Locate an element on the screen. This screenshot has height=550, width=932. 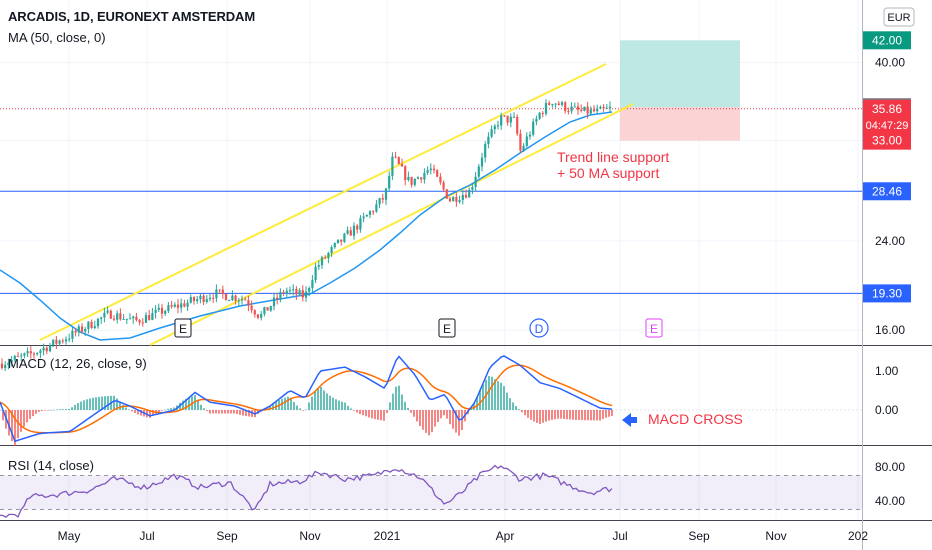
ma-legend: MA (50, close, 0) is located at coordinates (57, 37).